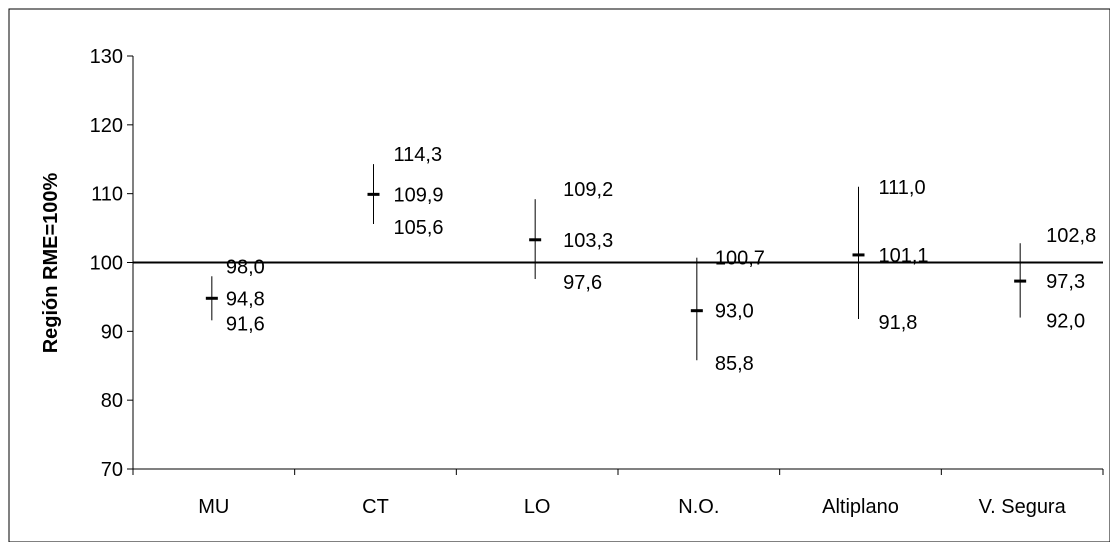 This screenshot has width=1110, height=542. What do you see at coordinates (106, 57) in the screenshot?
I see `y-tick-label: 130` at bounding box center [106, 57].